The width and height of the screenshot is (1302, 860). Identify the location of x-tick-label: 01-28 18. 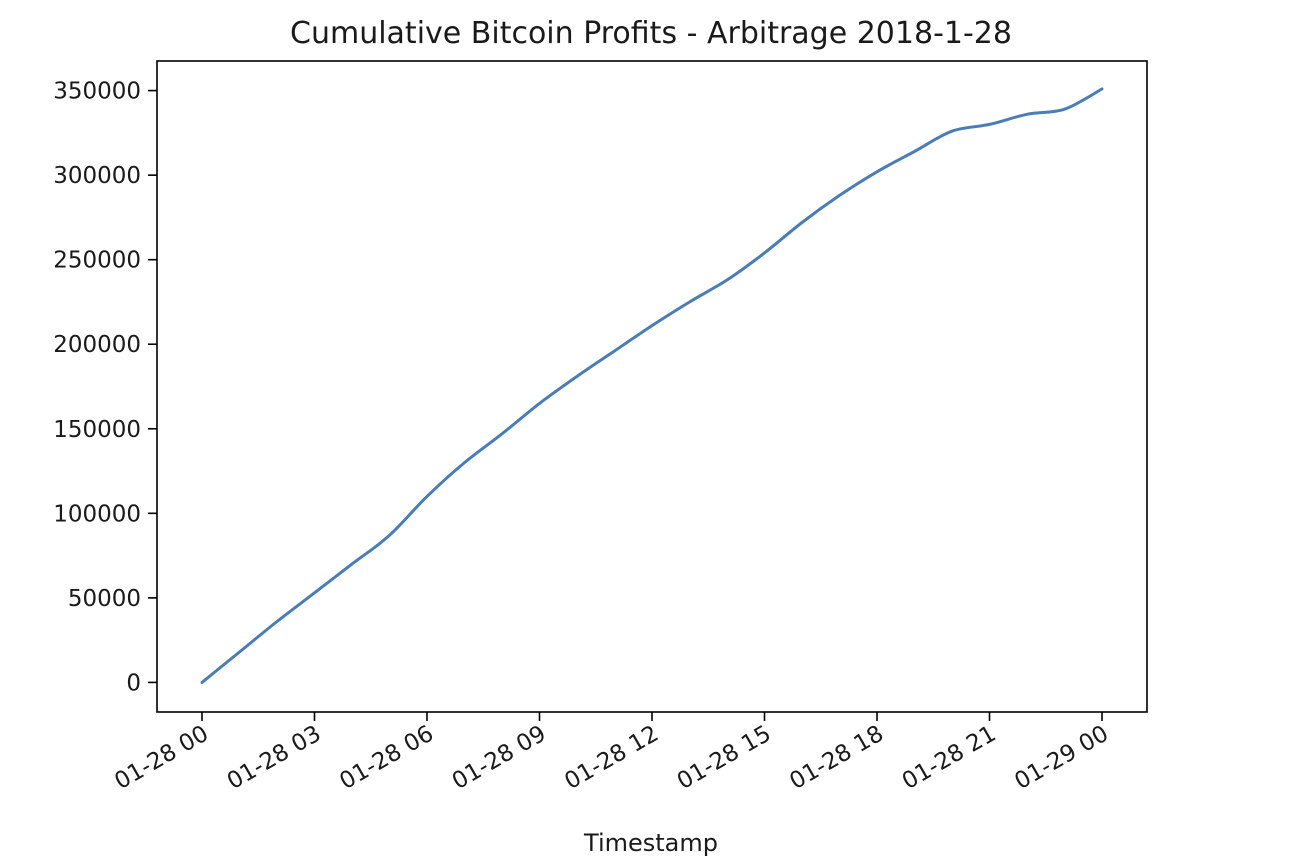
(836, 758).